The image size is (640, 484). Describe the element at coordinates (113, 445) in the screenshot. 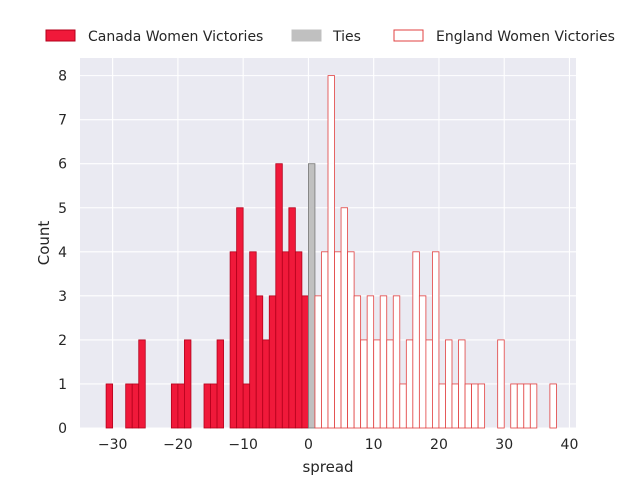

I see `x-tick-label: −30` at that location.